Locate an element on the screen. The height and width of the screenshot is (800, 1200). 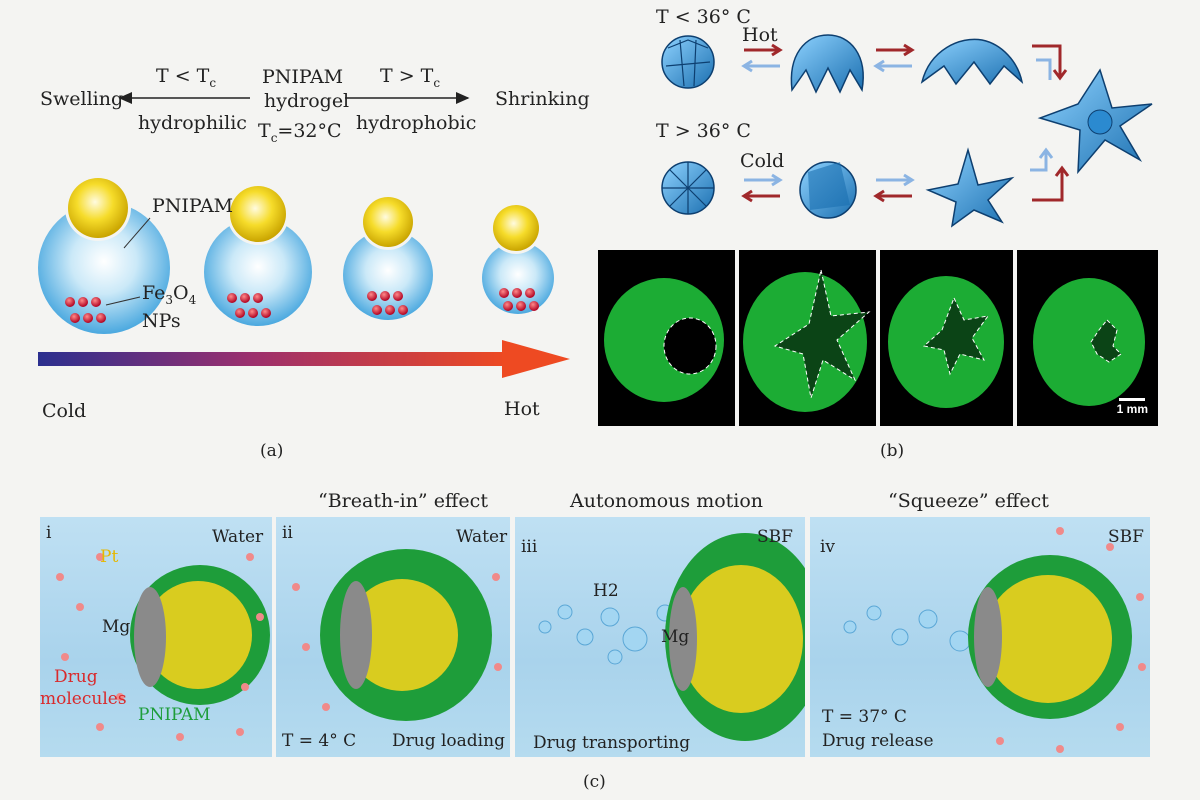
opening-gripper-top is located at coordinates (827, 64).